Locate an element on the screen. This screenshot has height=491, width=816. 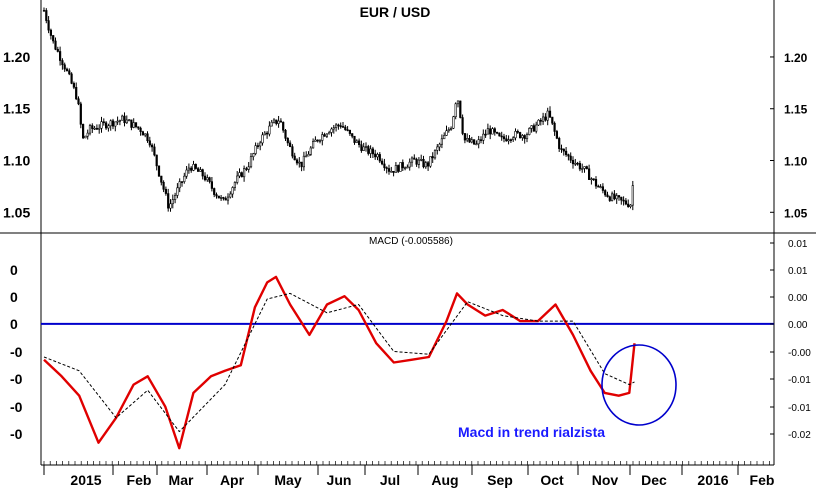
price-ytick-right: 1.20 is located at coordinates (796, 58).